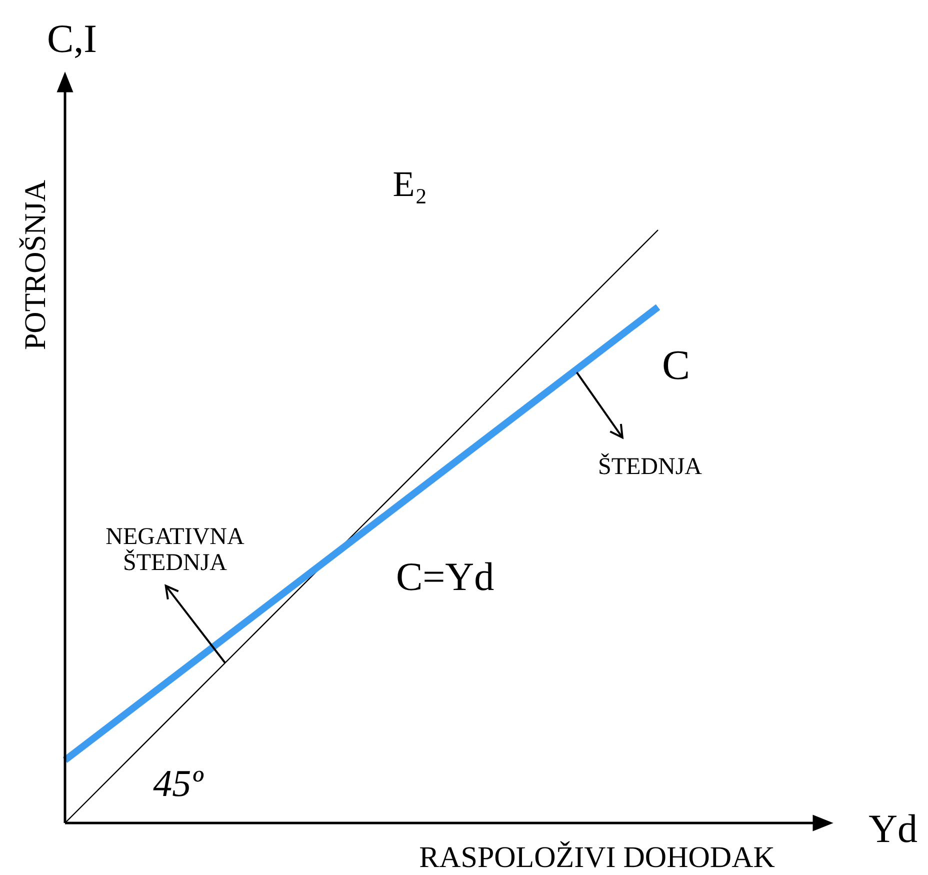 Image resolution: width=928 pixels, height=875 pixels. I want to click on y-axis-title: POTROŠNJA, so click(35, 265).